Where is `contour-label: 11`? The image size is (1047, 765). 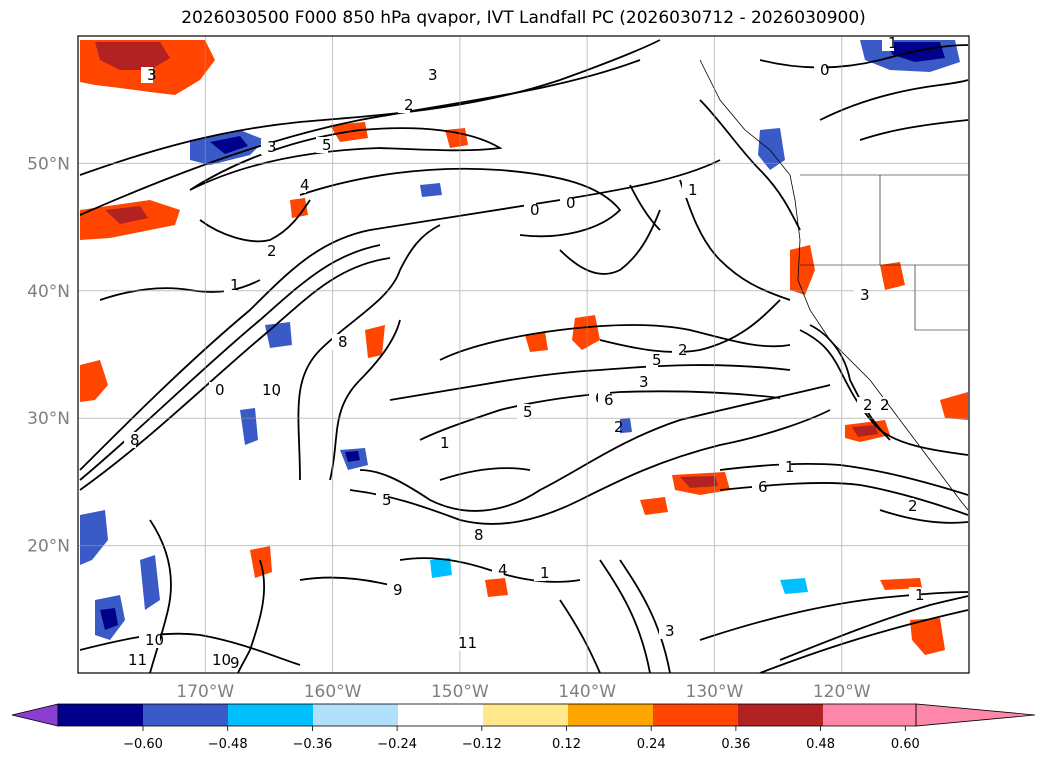
contour-label: 11 is located at coordinates (467, 643).